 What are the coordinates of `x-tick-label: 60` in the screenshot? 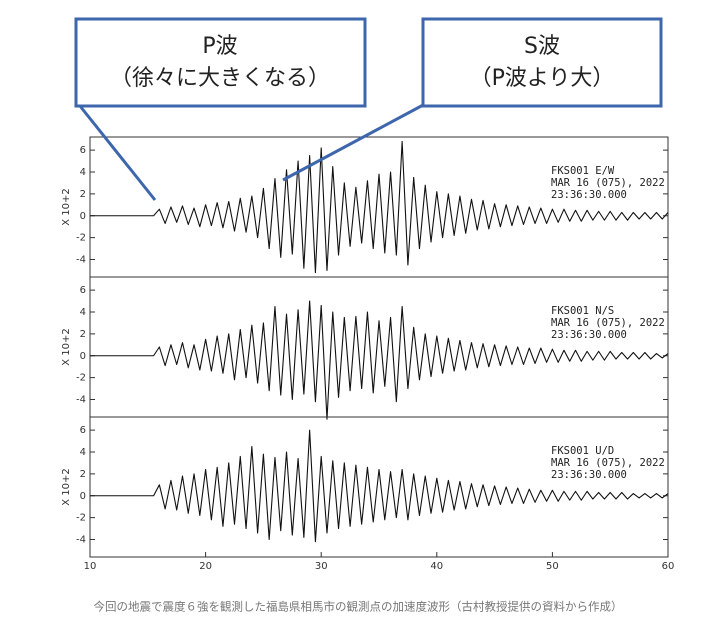 It's located at (668, 566).